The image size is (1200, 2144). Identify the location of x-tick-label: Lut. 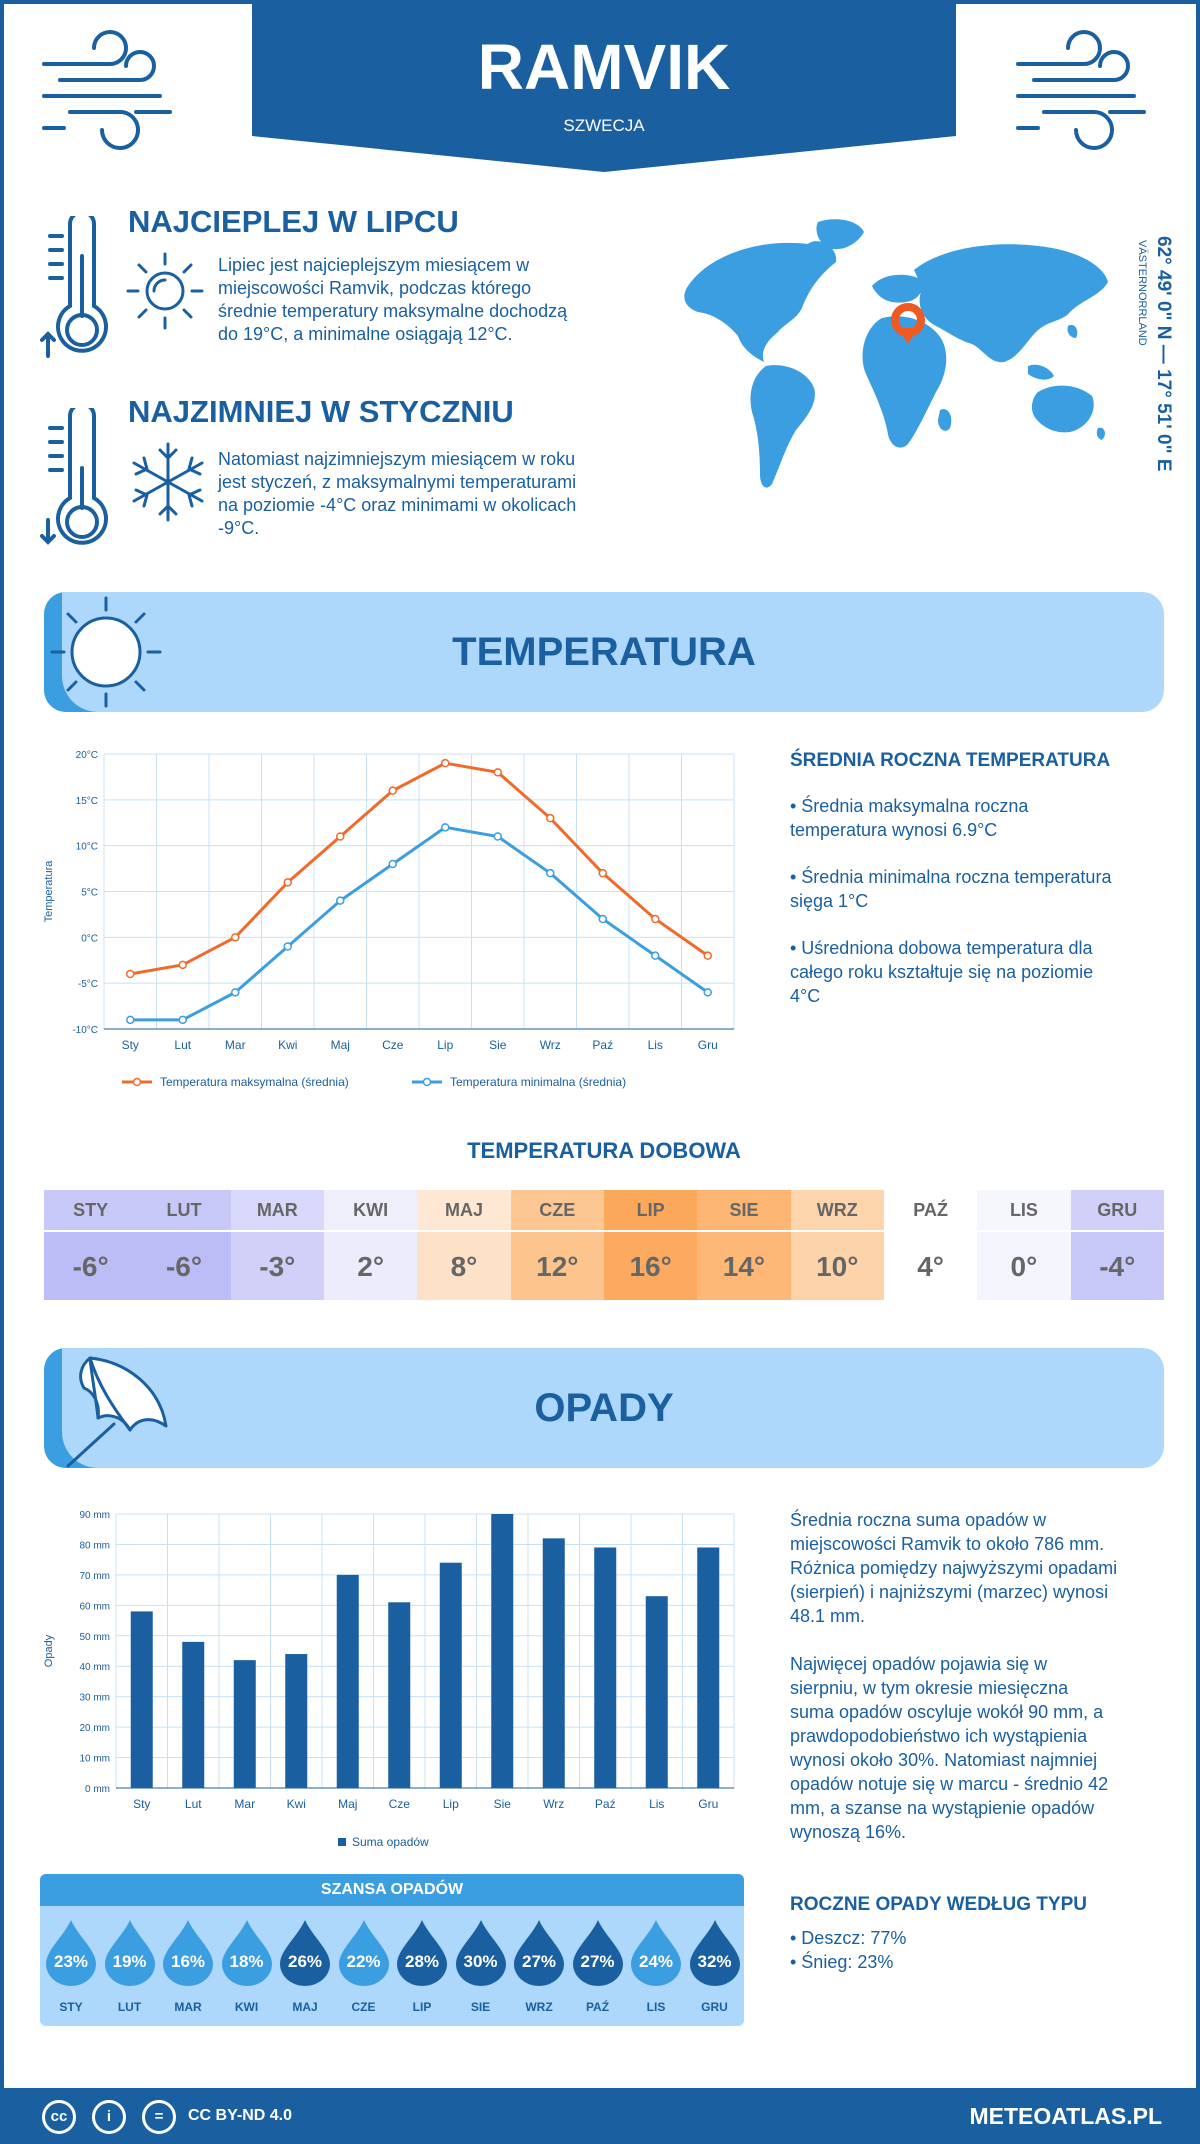
(193, 1804).